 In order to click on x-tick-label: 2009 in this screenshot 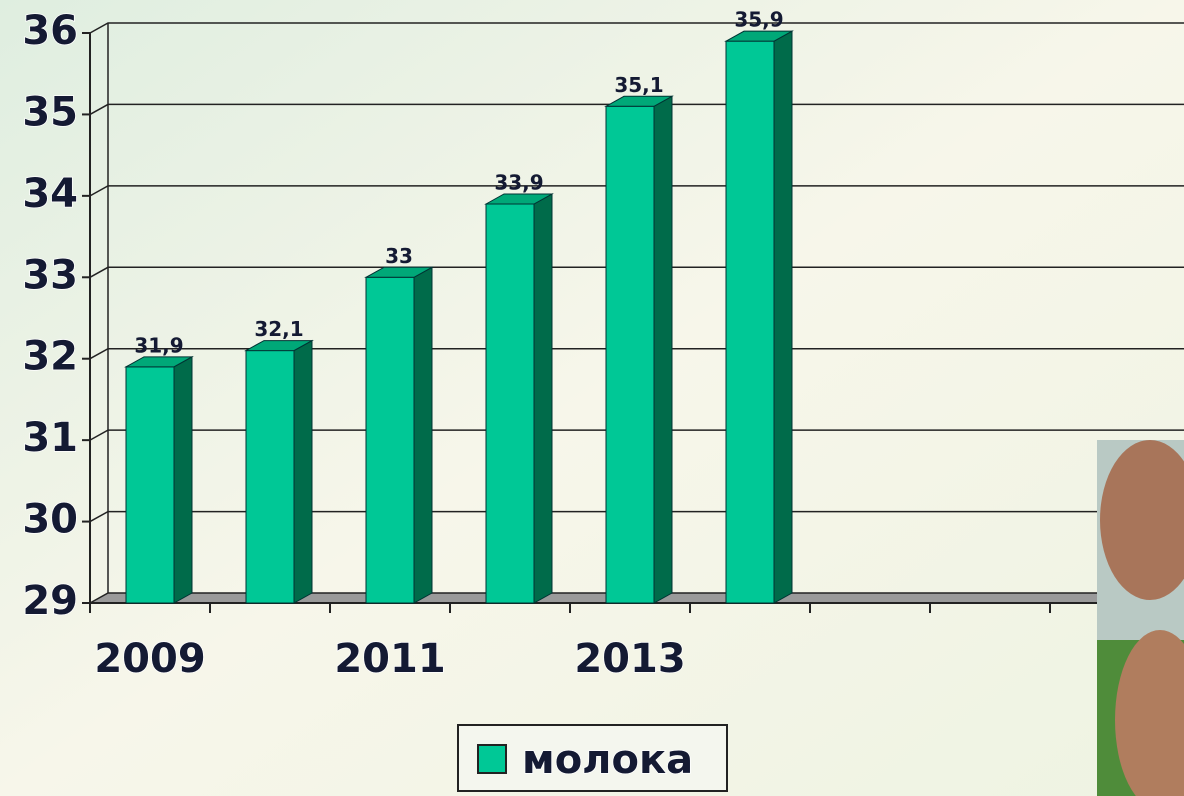, I will do `click(149, 659)`.